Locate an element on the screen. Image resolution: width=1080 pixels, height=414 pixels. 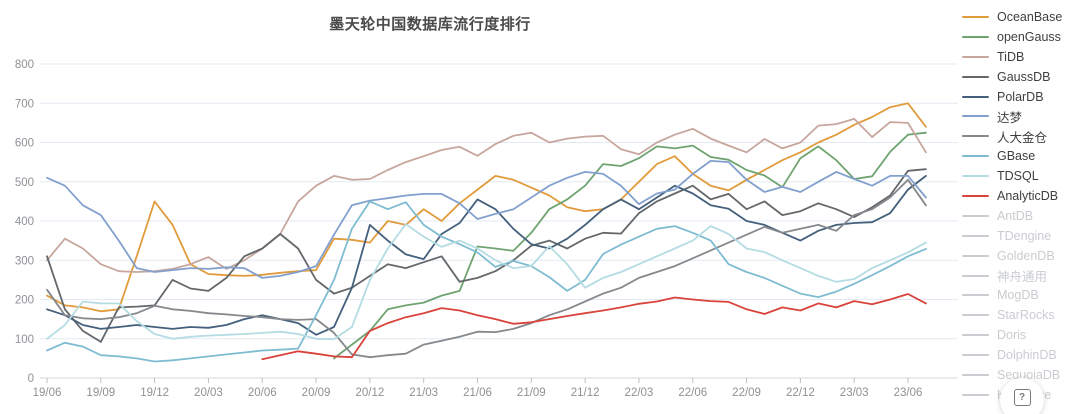
x-axis-tick-label: 21/06 is located at coordinates (477, 393).